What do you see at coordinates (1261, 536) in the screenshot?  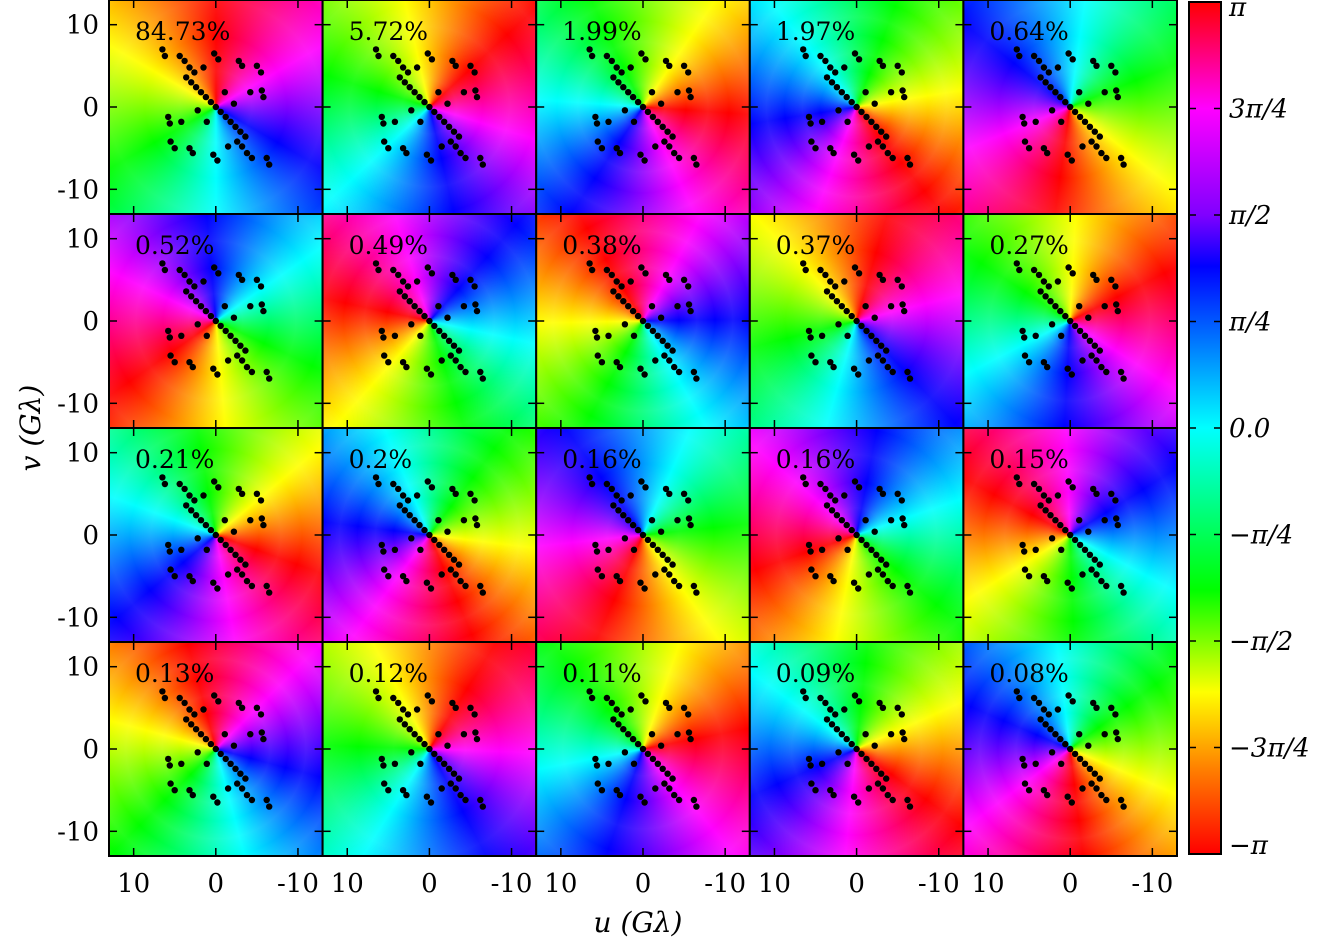 I see `colorbar-tick-label: −π/4` at bounding box center [1261, 536].